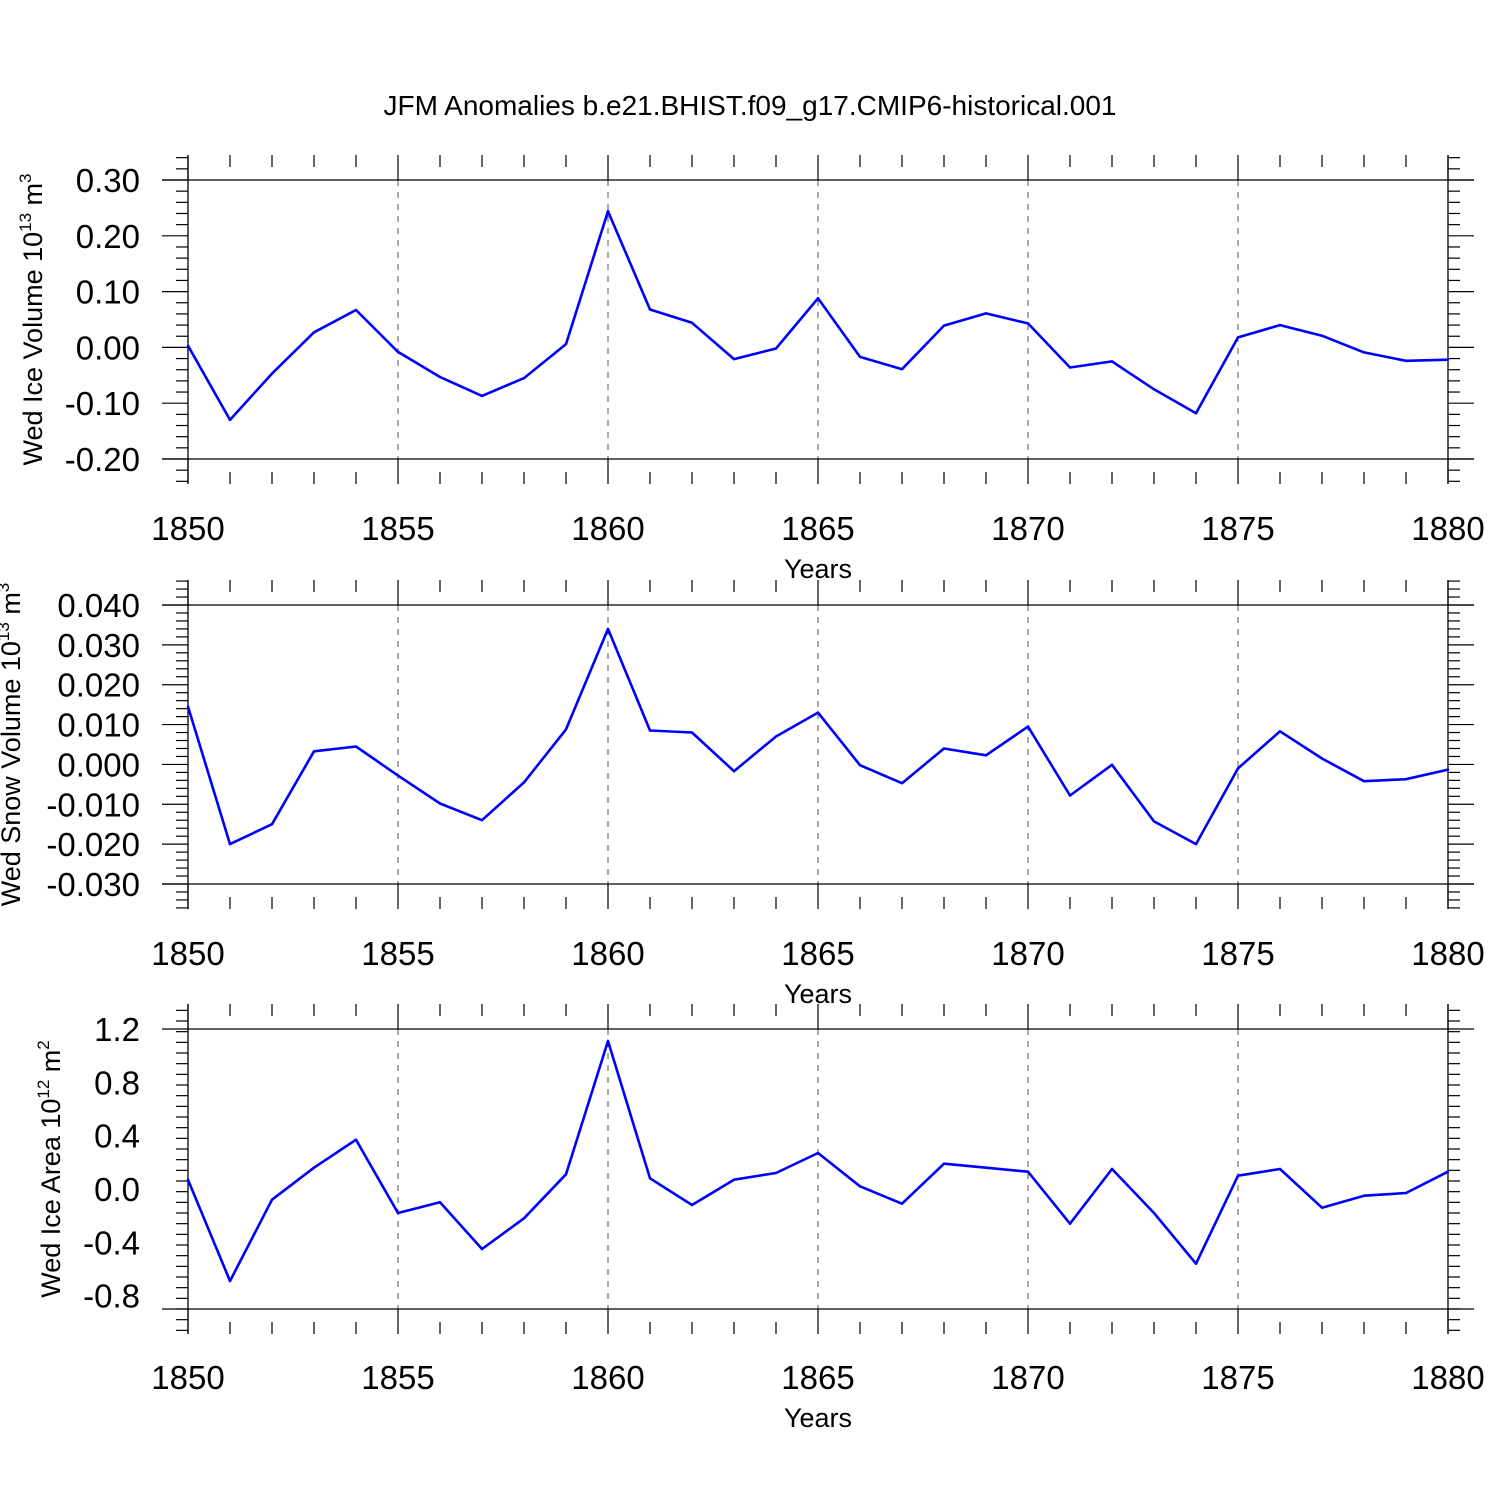 The image size is (1500, 1500). Describe the element at coordinates (25, 222) in the screenshot. I see `y-axis-title-exponent: 13` at that location.